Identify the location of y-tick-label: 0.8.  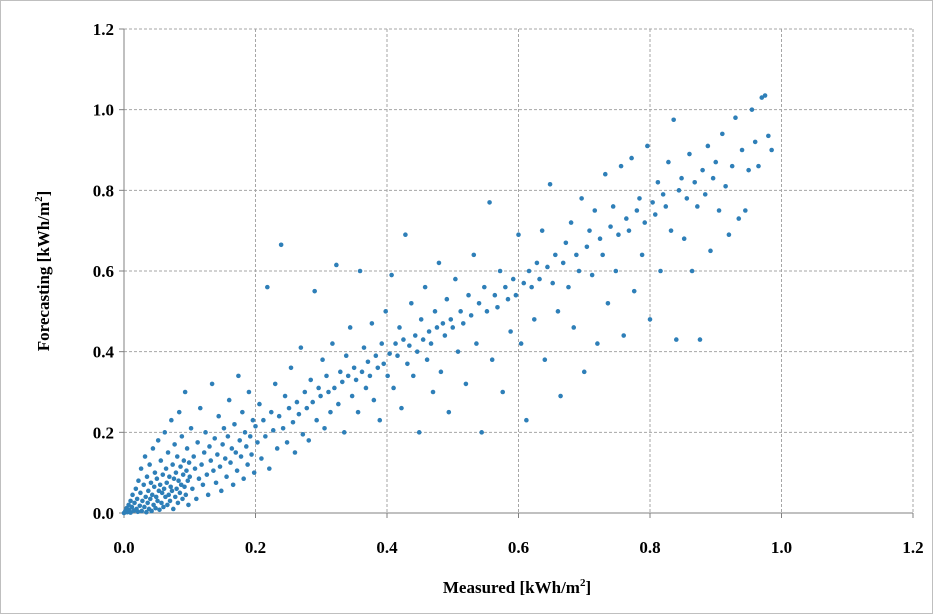
(103, 190).